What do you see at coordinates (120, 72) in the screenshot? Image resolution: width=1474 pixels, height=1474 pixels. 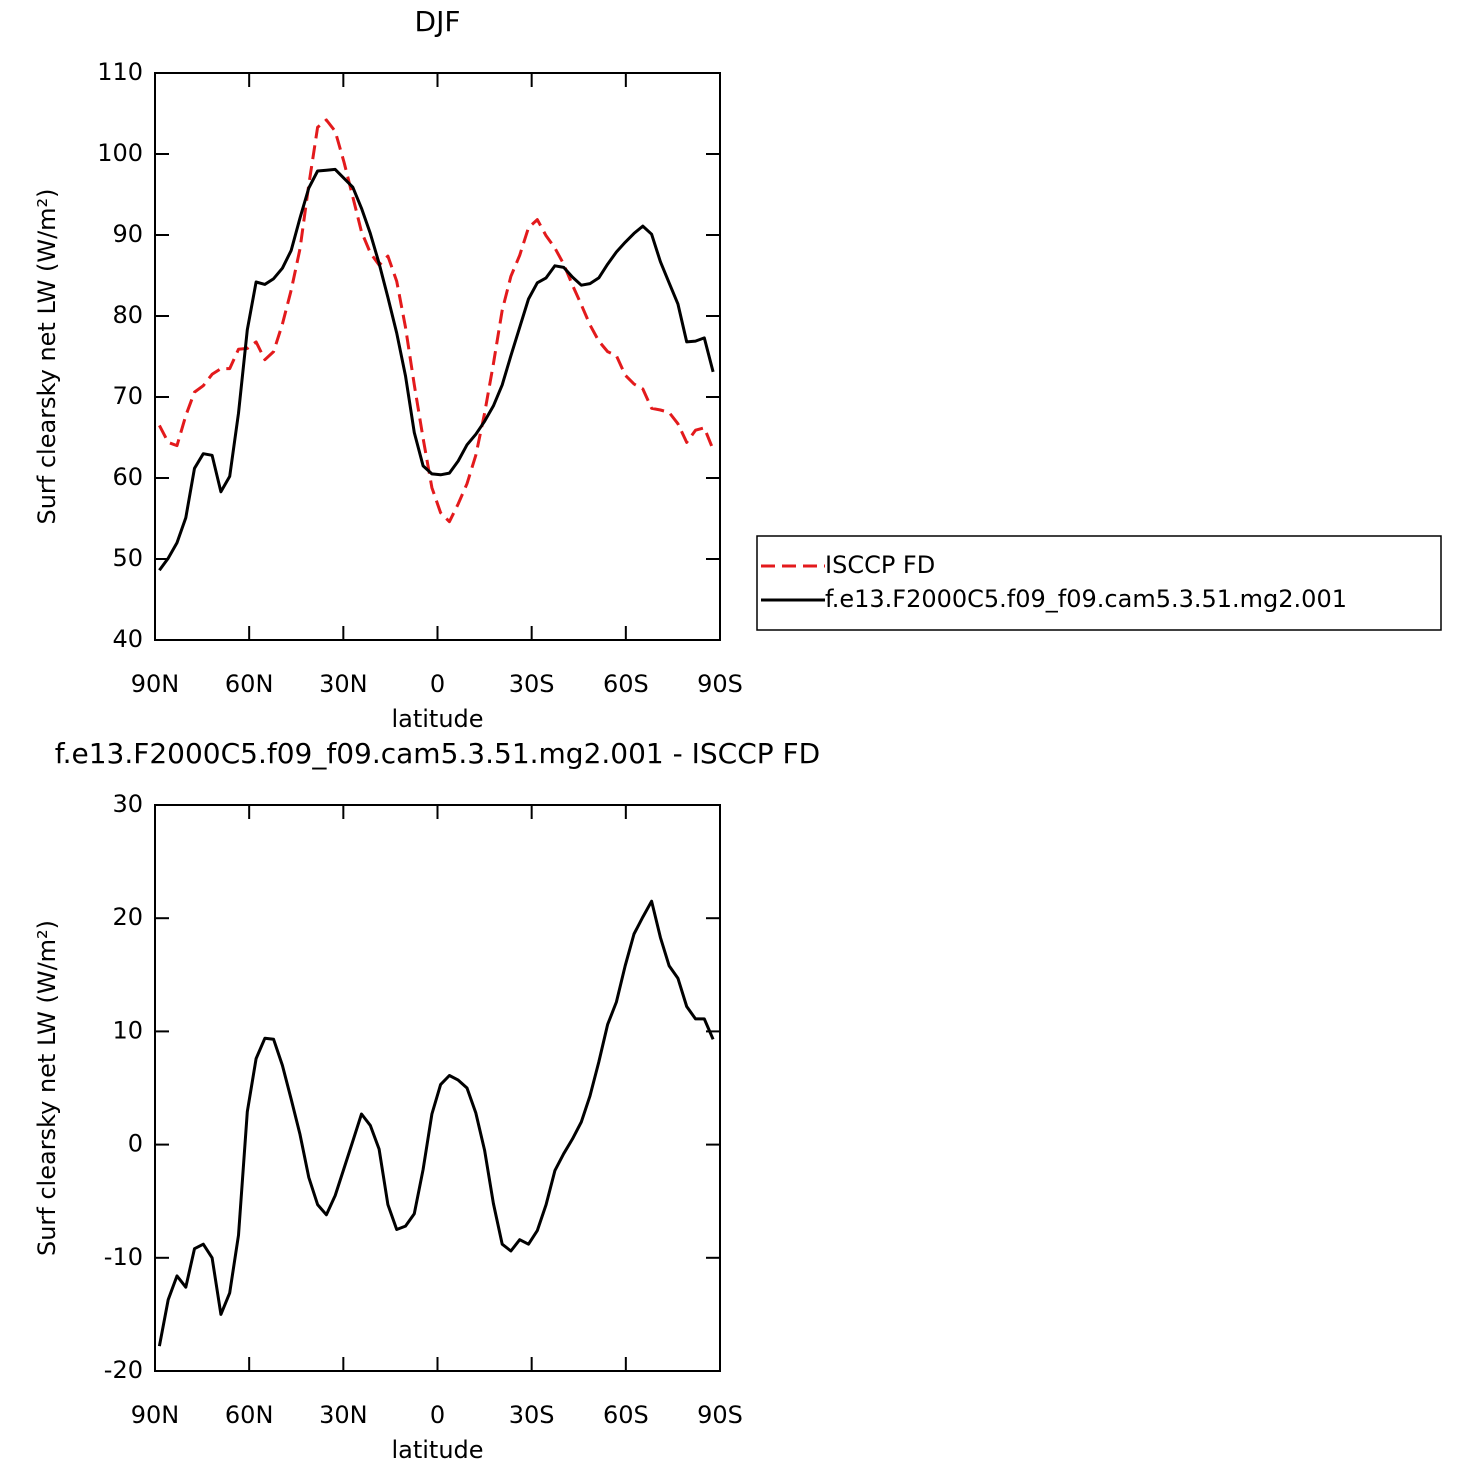 I see `y-tick-label: 110` at bounding box center [120, 72].